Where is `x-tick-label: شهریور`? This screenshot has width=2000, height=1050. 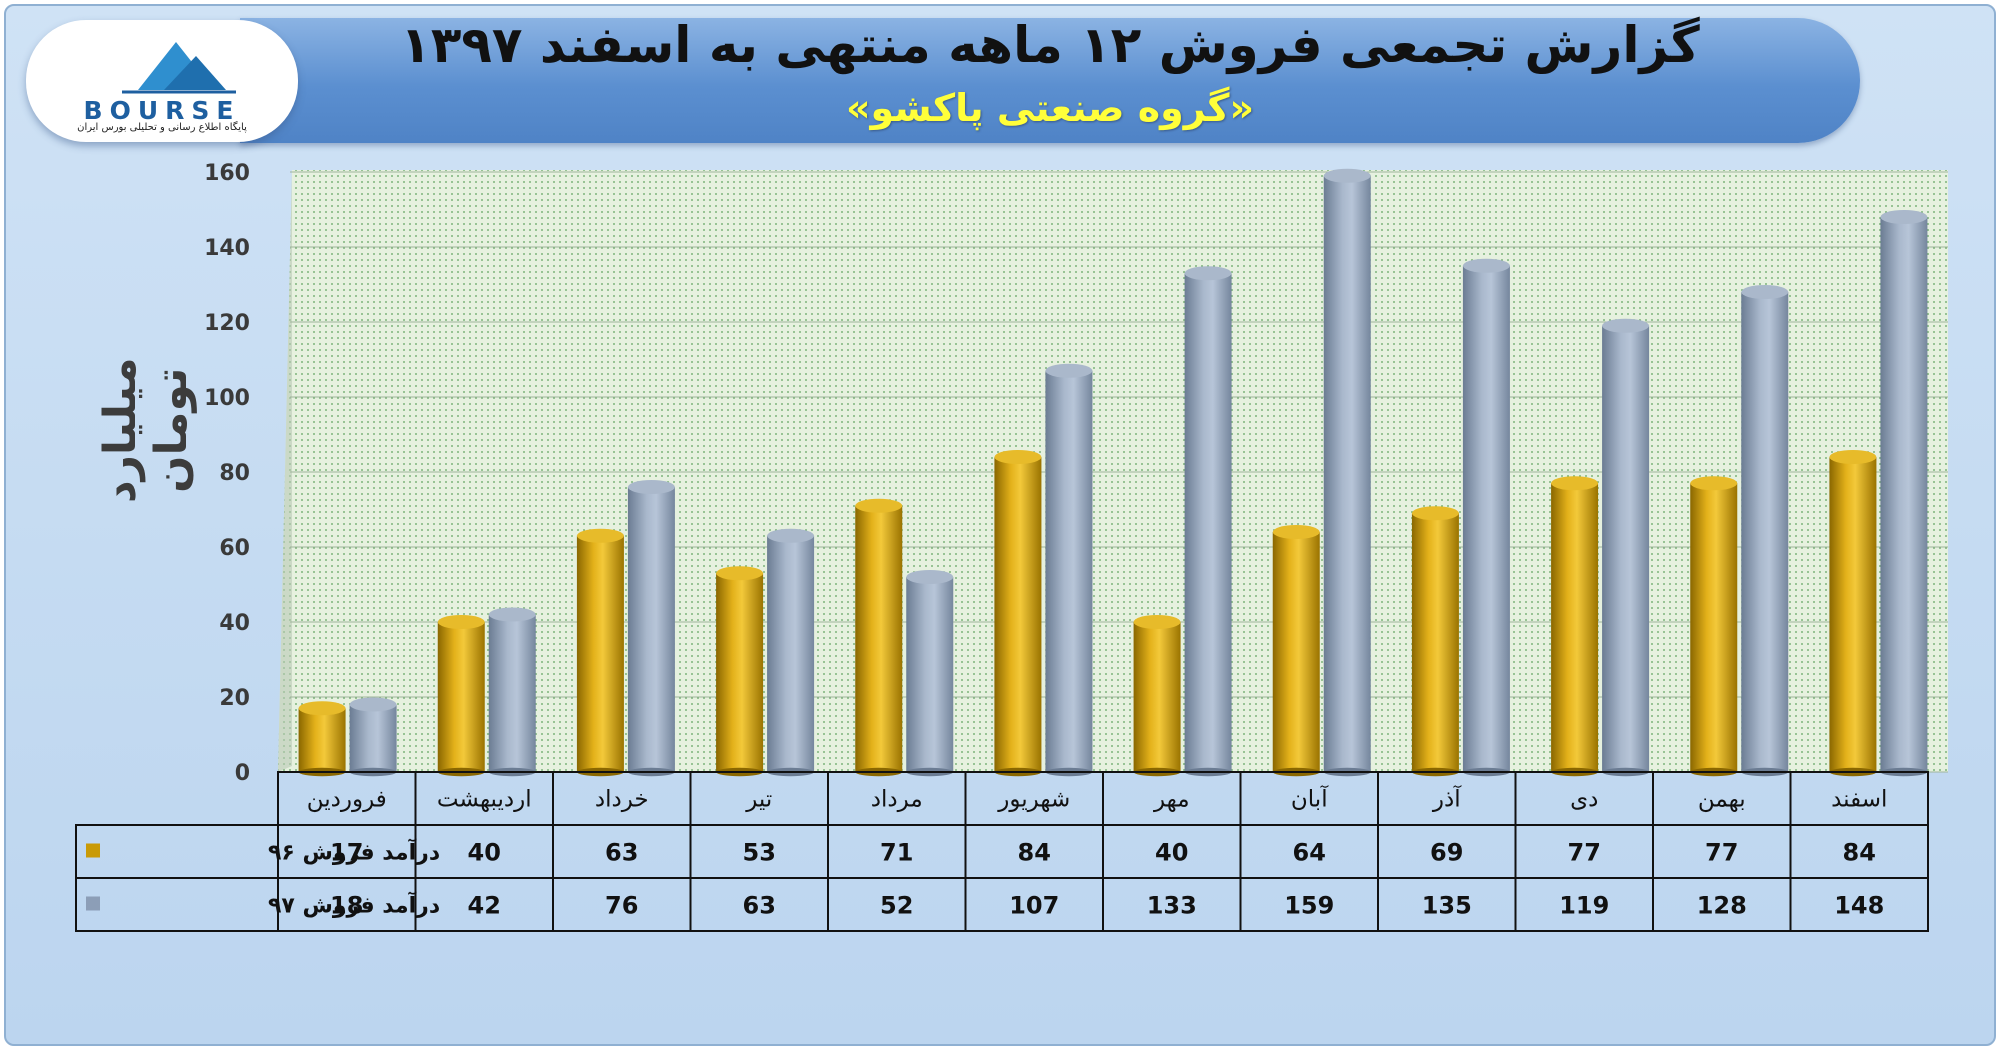
x-tick-label: شهریور is located at coordinates (1033, 800).